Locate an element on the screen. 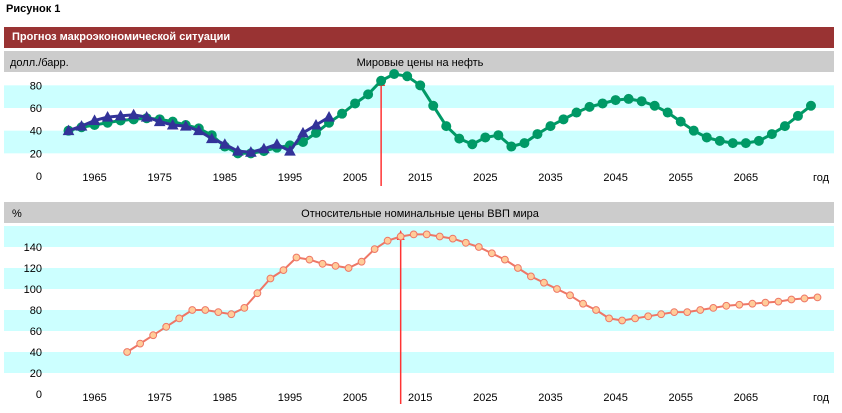  oil-y-tick-label: 0 is located at coordinates (39, 177).